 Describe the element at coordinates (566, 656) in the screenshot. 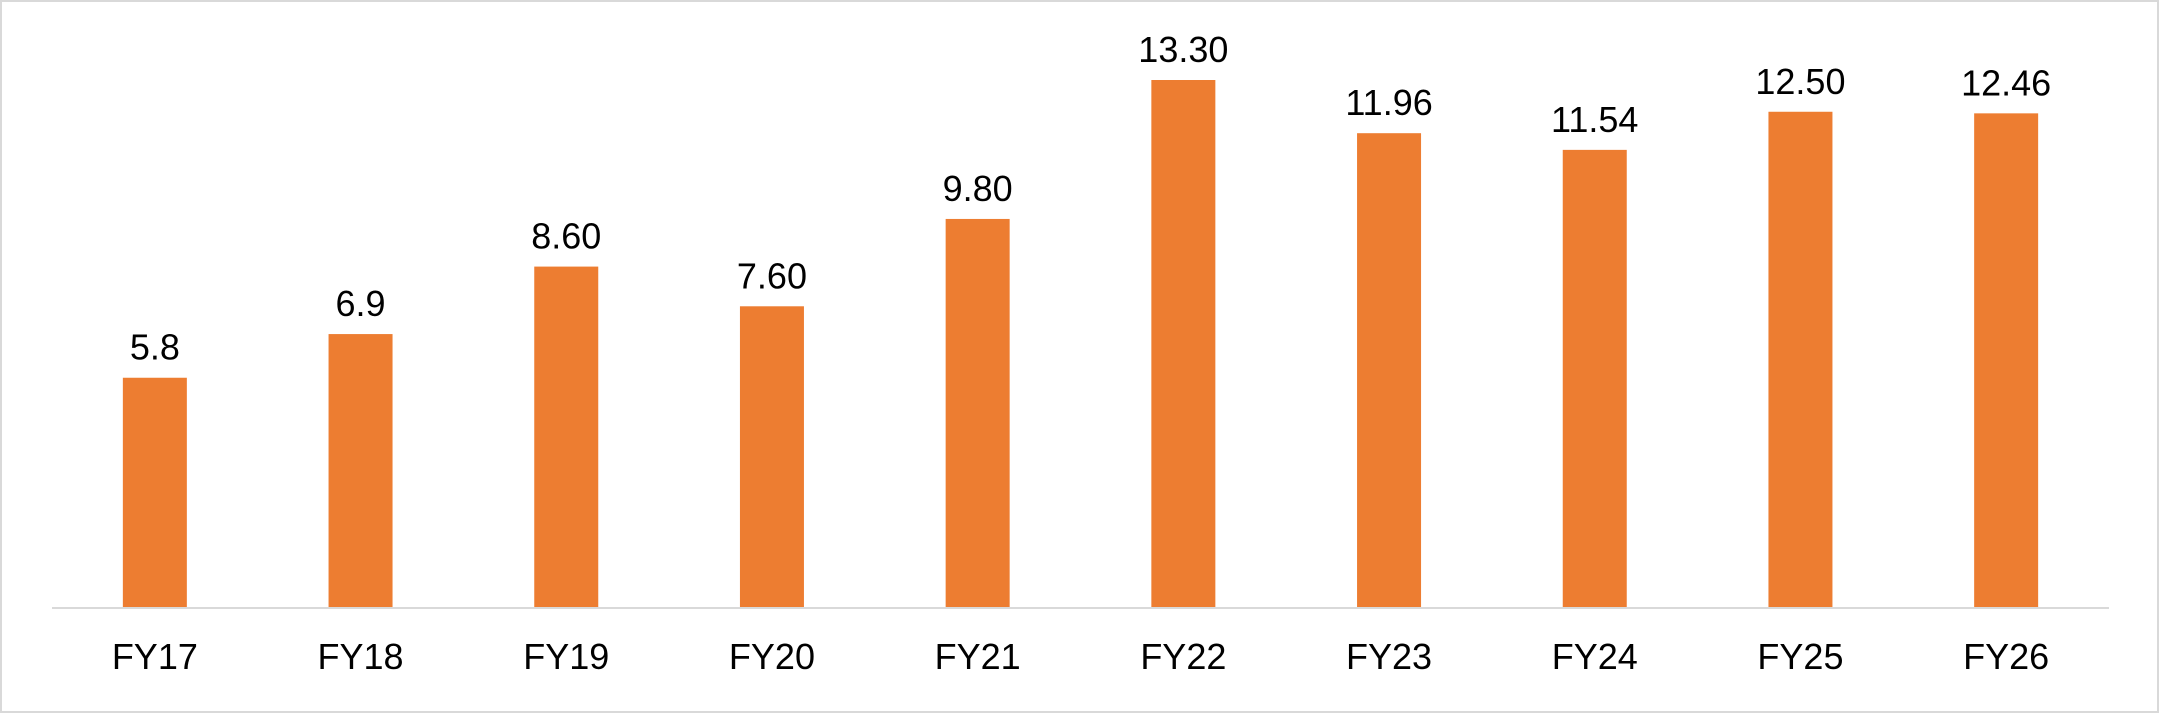

I see `x-tick-label-fy19: FY19` at that location.